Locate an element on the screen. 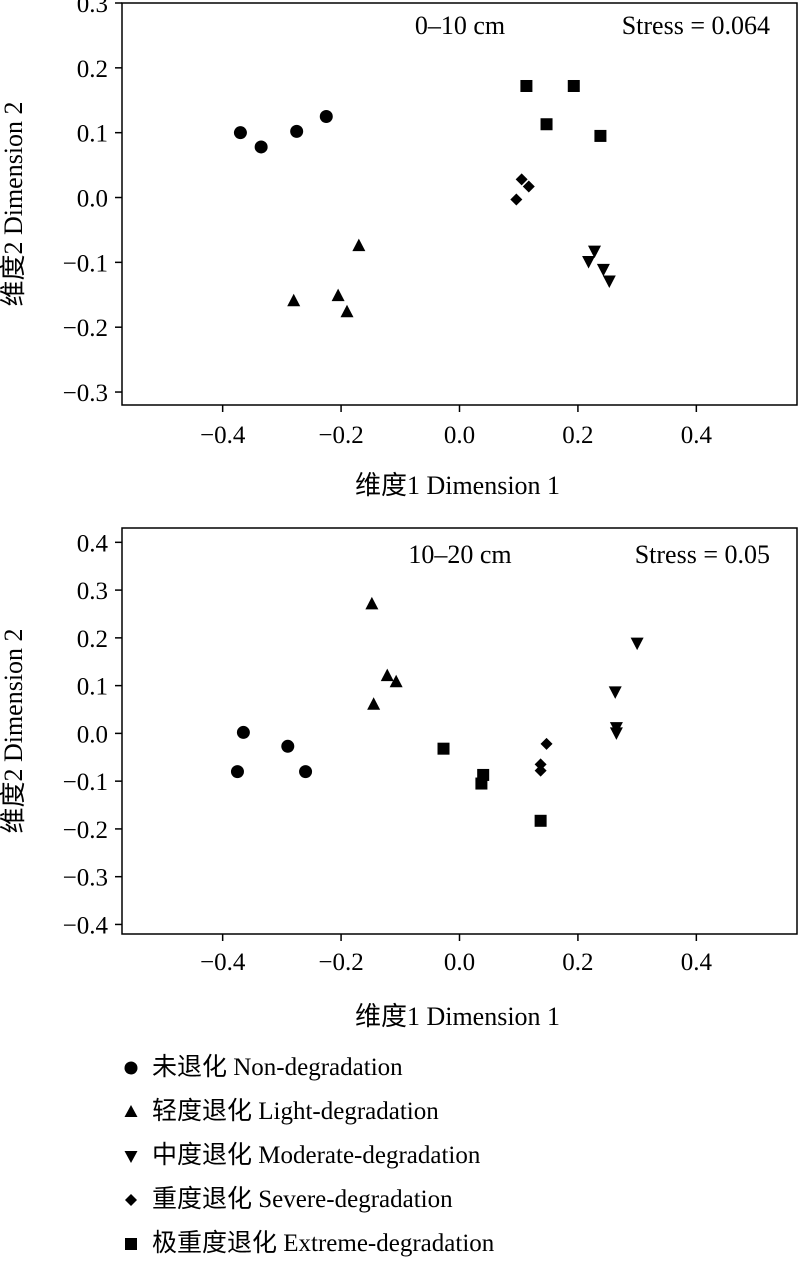 Image resolution: width=800 pixels, height=1266 pixels. y-tick-label: −0.4 is located at coordinates (86, 925).